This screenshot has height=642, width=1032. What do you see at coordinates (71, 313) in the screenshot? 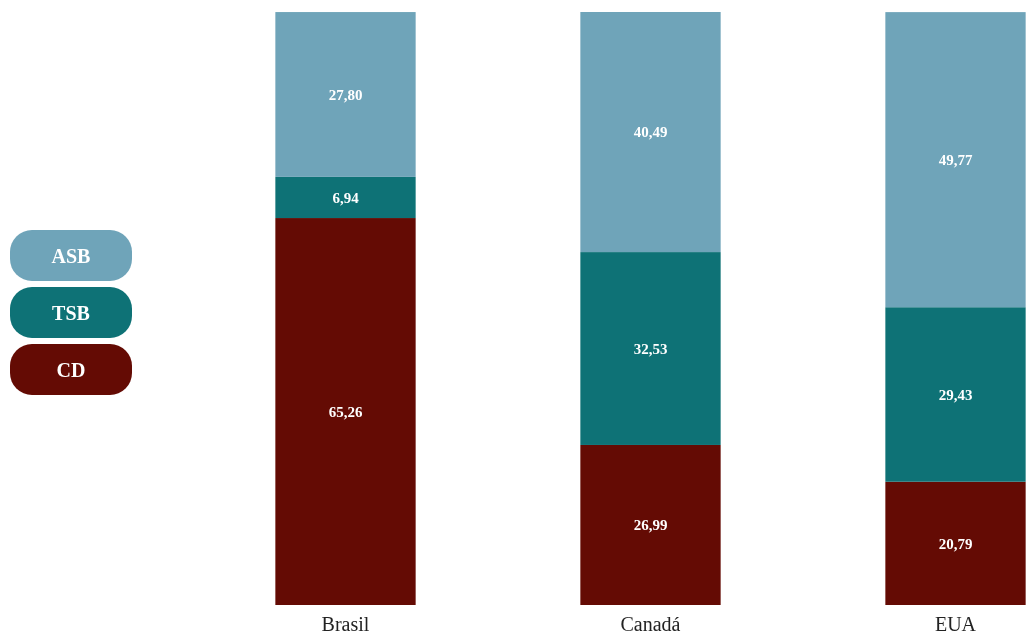
I see `text: TSB` at bounding box center [71, 313].